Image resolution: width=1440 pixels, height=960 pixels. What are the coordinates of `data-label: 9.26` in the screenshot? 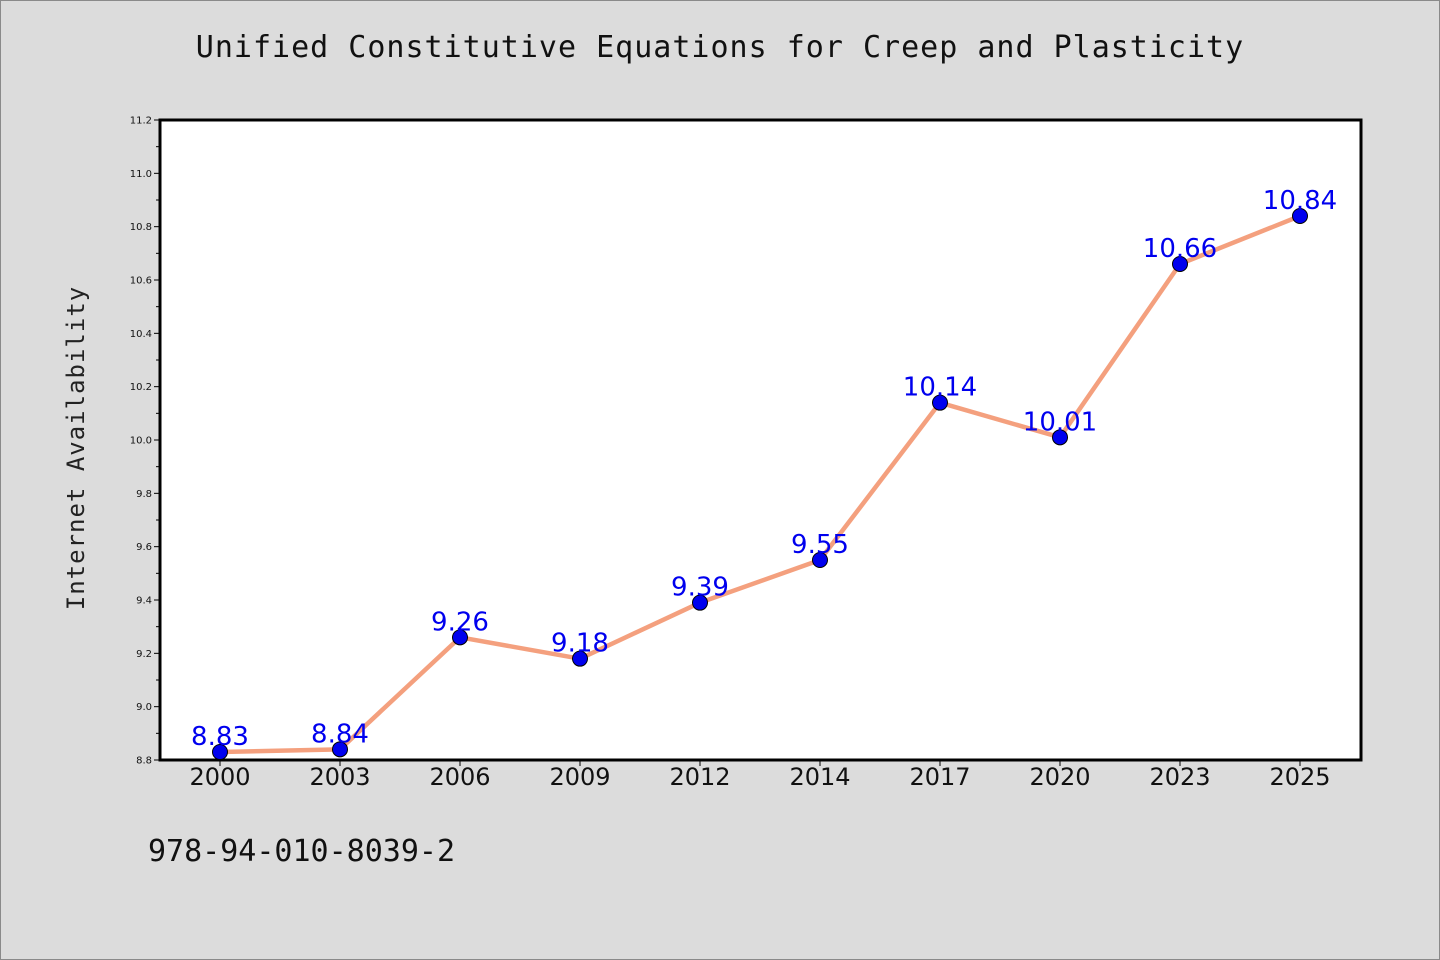 It's located at (460, 622).